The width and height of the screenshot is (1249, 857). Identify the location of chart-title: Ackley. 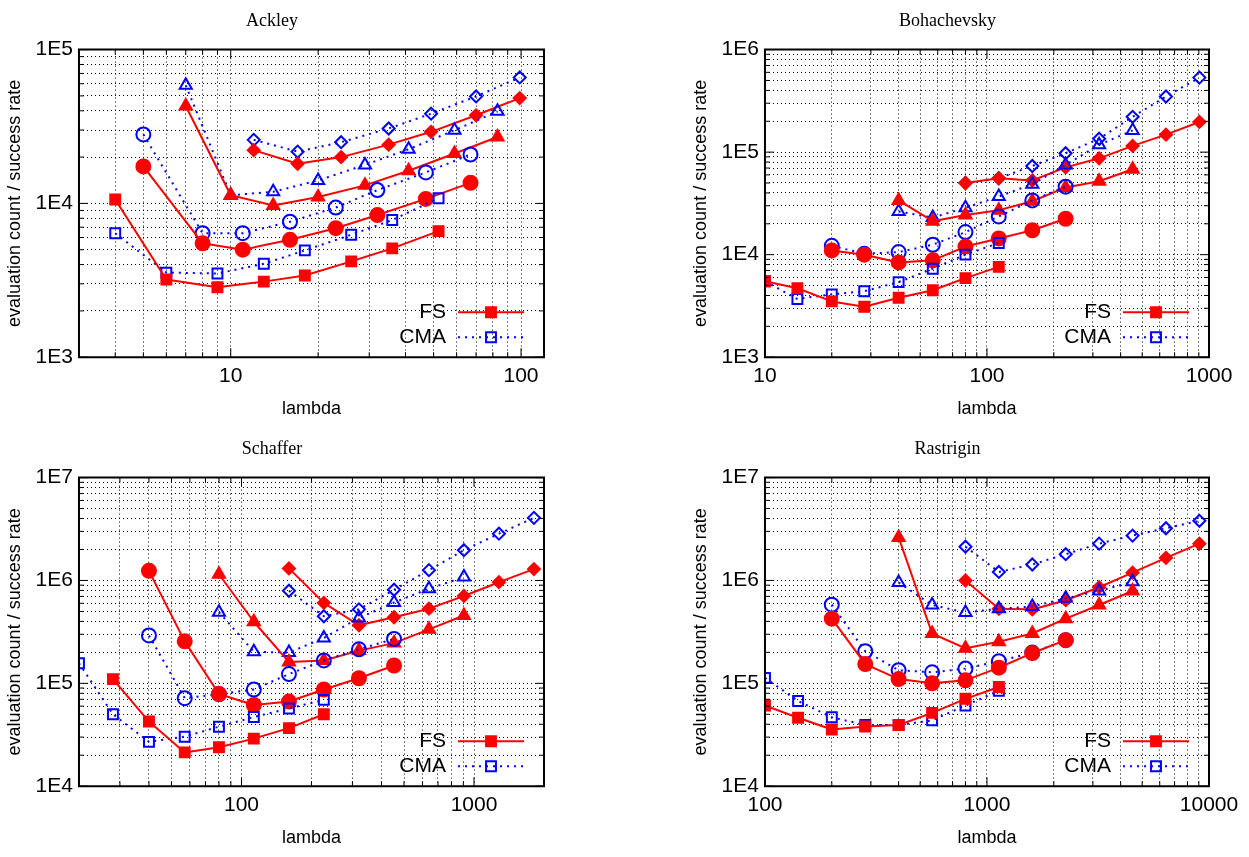
(272, 19).